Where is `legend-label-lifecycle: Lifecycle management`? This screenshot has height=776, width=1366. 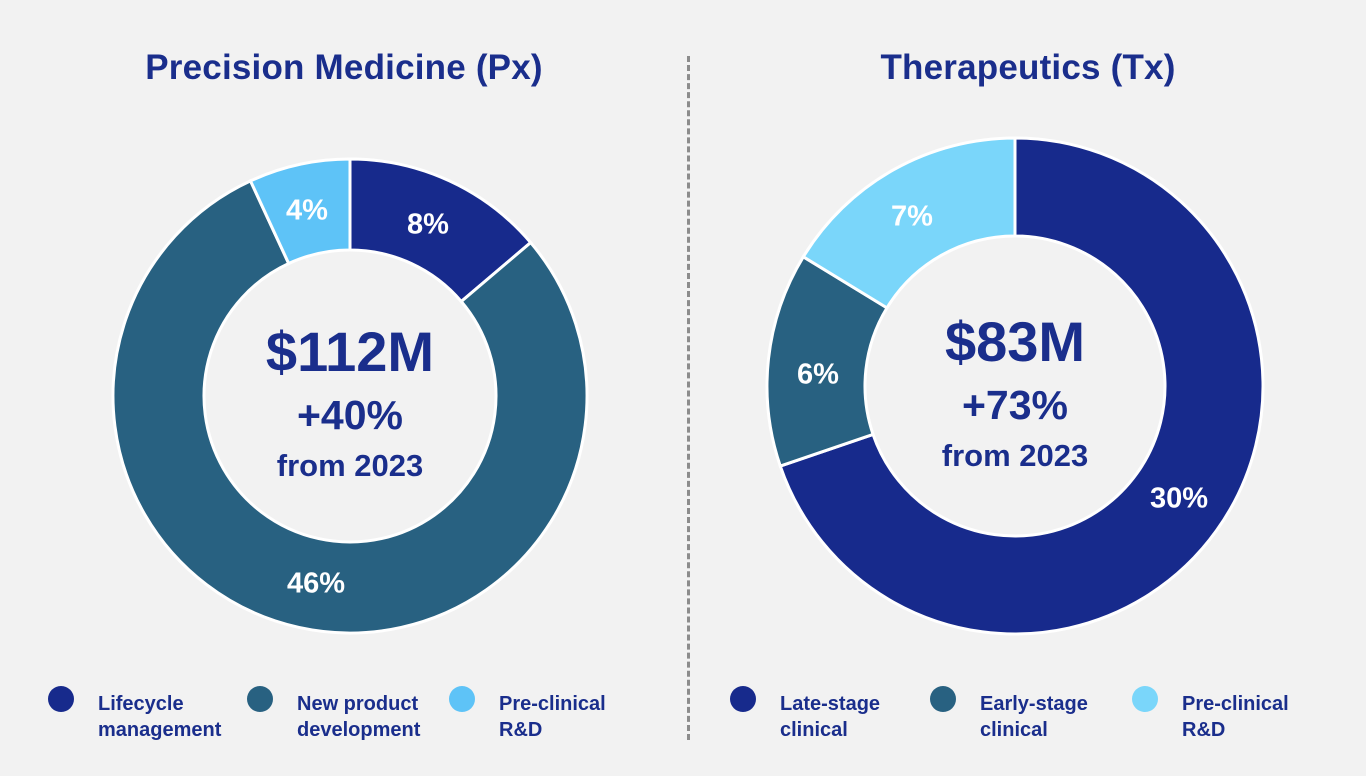 legend-label-lifecycle: Lifecycle management is located at coordinates (160, 717).